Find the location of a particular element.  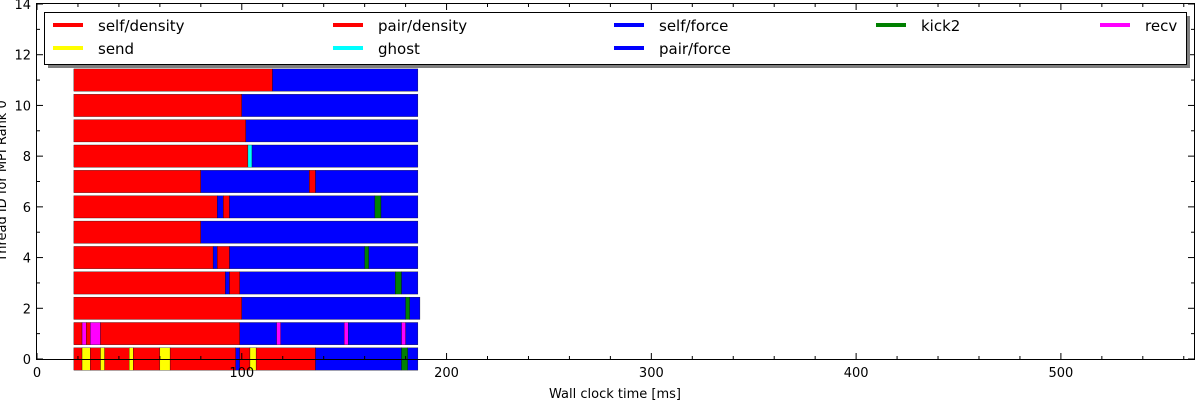

legend-label: kick2 is located at coordinates (940, 26).